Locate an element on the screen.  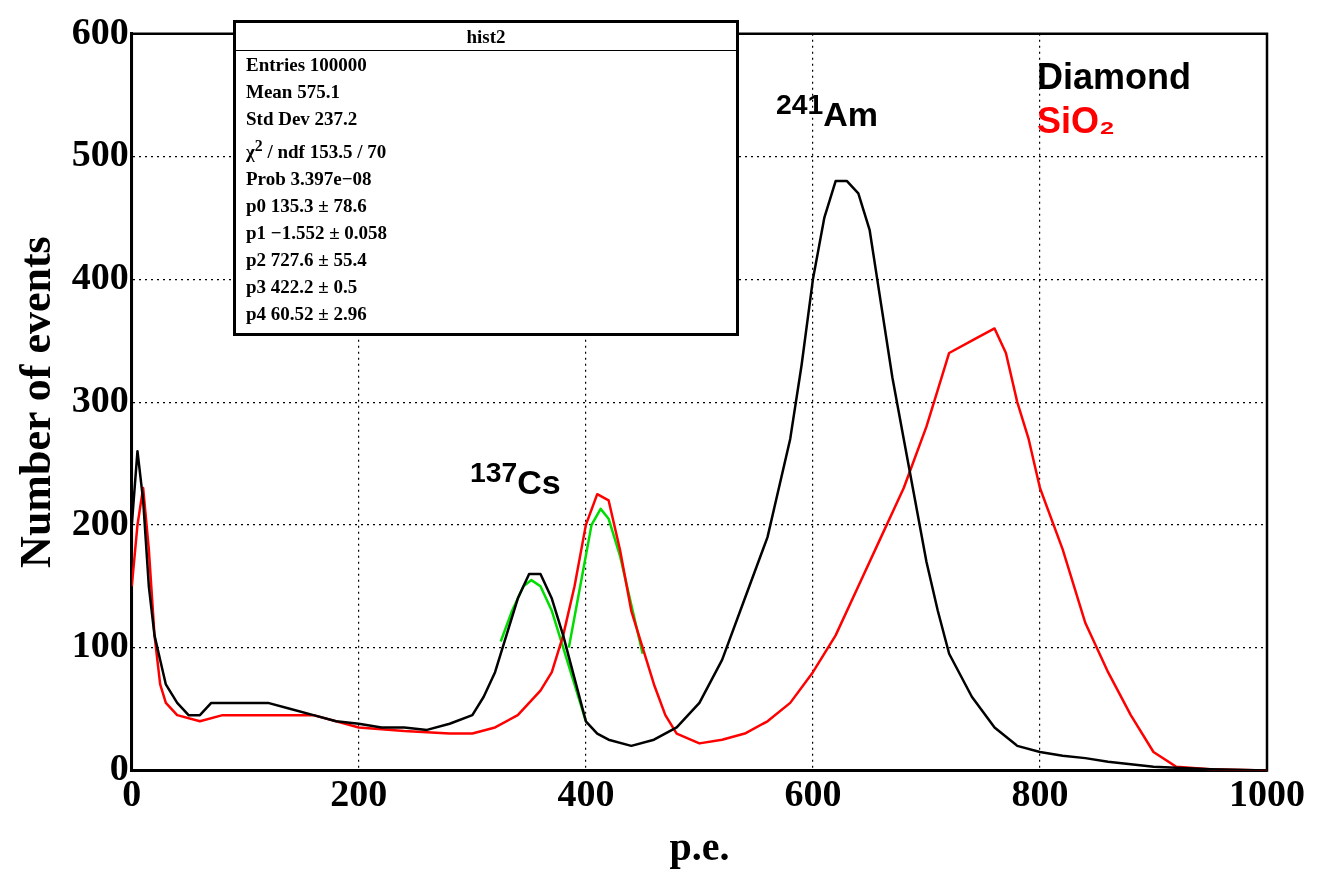
x-axis-title: p.e. is located at coordinates (699, 847).